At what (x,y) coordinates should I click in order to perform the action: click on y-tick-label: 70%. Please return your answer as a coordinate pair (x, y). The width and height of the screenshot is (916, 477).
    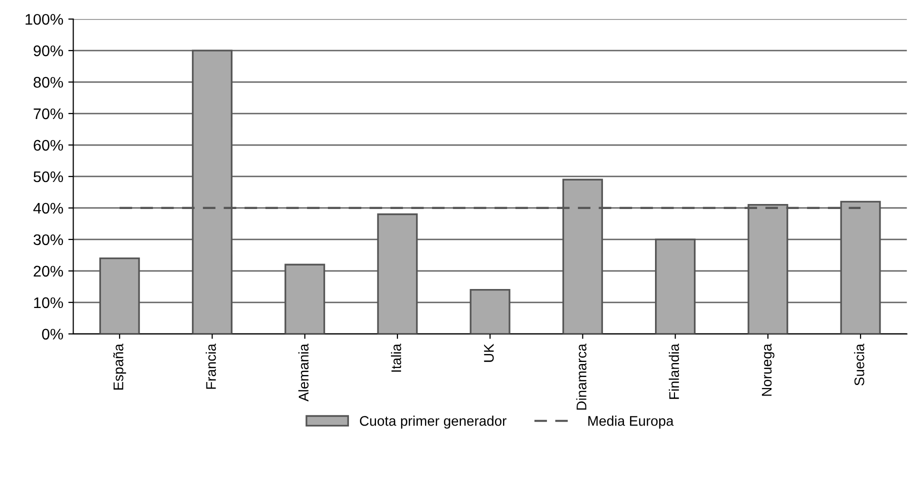
    Looking at the image, I should click on (49, 114).